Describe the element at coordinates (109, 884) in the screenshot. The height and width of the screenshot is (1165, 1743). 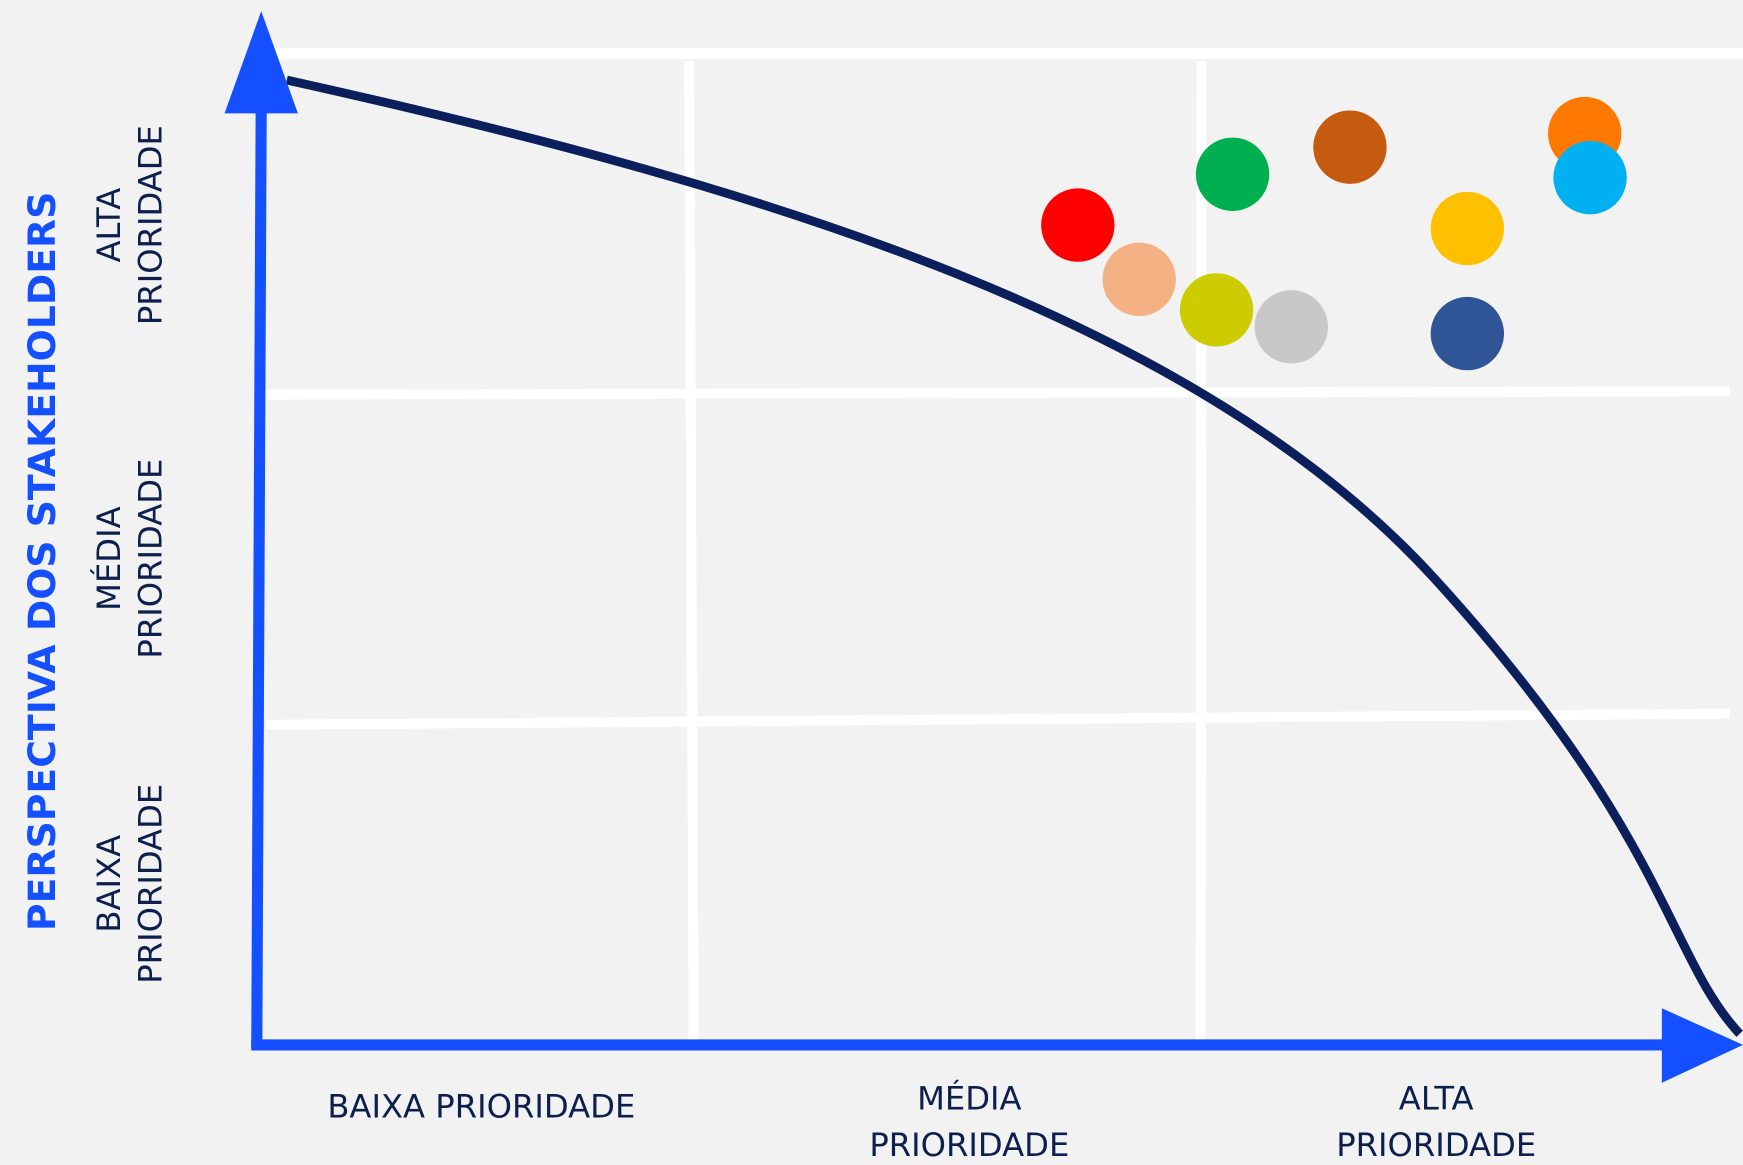
I see `y-band-label: BAIXA` at that location.